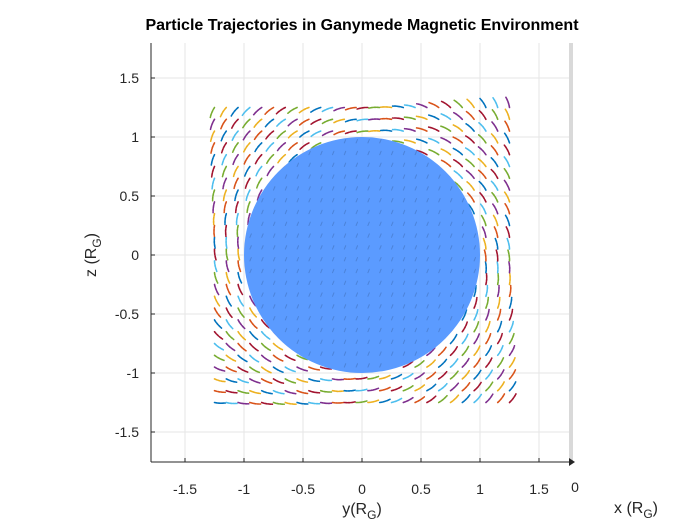 The height and width of the screenshot is (525, 700). I want to click on x-tick-label: -1.5, so click(185, 489).